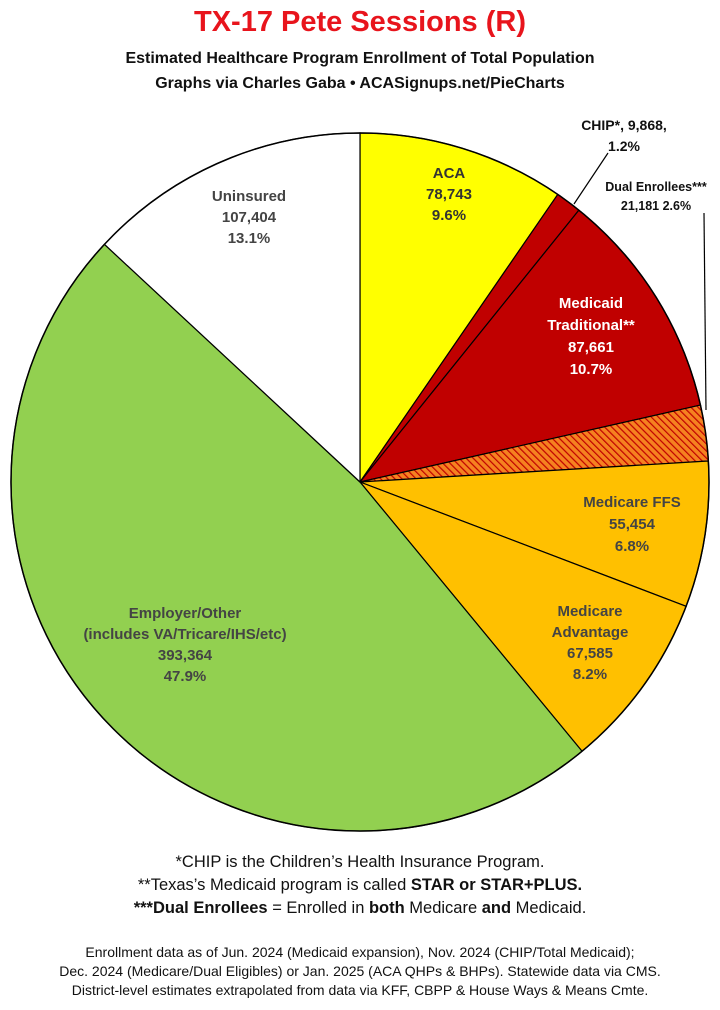 This screenshot has height=1010, width=720. Describe the element at coordinates (591, 336) in the screenshot. I see `slice-label-medicaid: Medicaid Traditional** 87,661 10.7%` at that location.